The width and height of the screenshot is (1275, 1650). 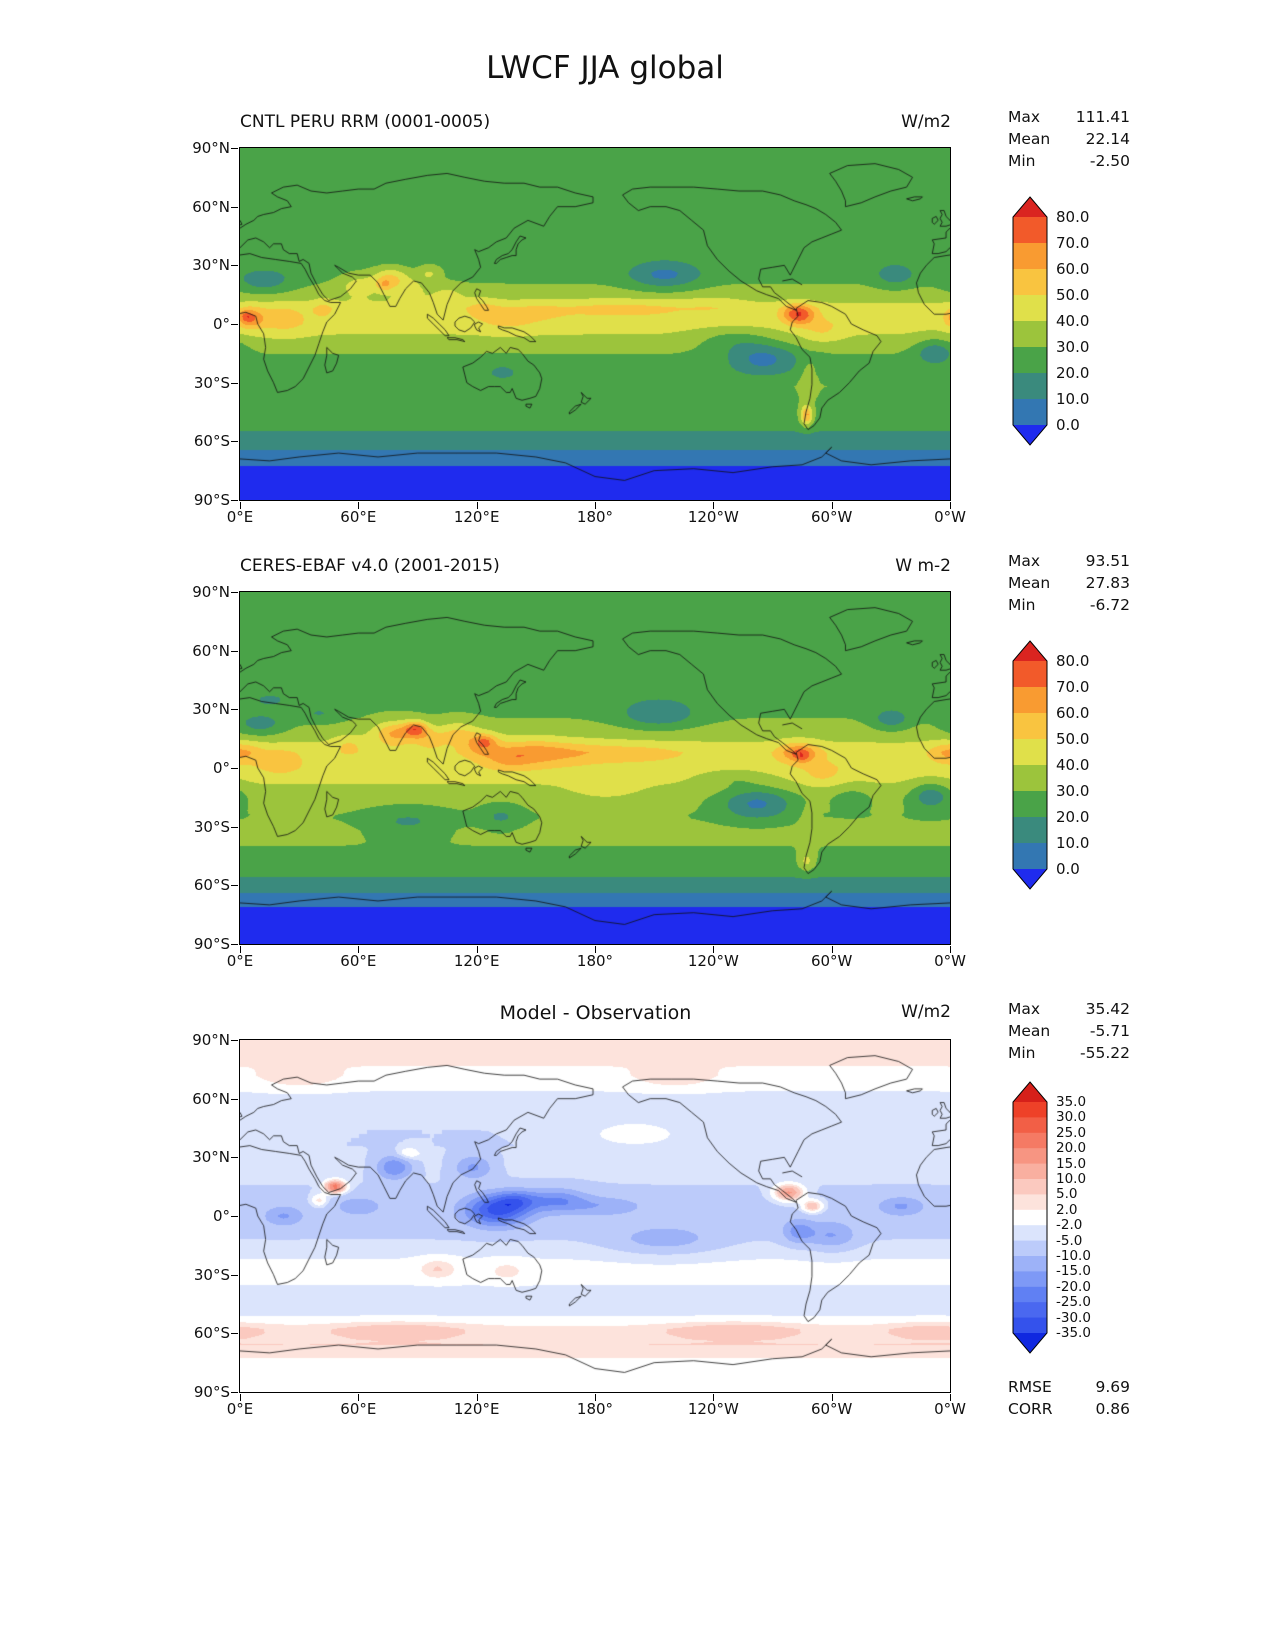 What do you see at coordinates (1069, 1009) in the screenshot?
I see `stat-row-max: Max 35.42` at bounding box center [1069, 1009].